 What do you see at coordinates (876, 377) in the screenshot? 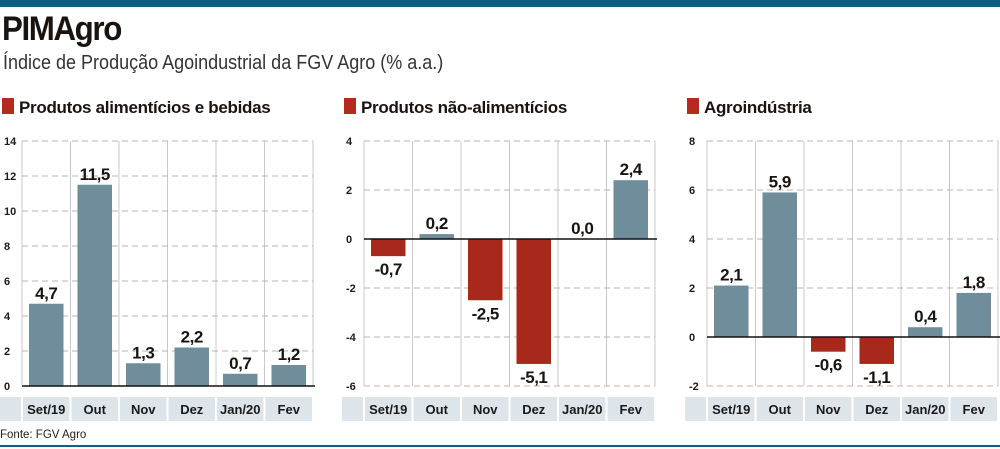
I see `data-label: -1,1` at bounding box center [876, 377].